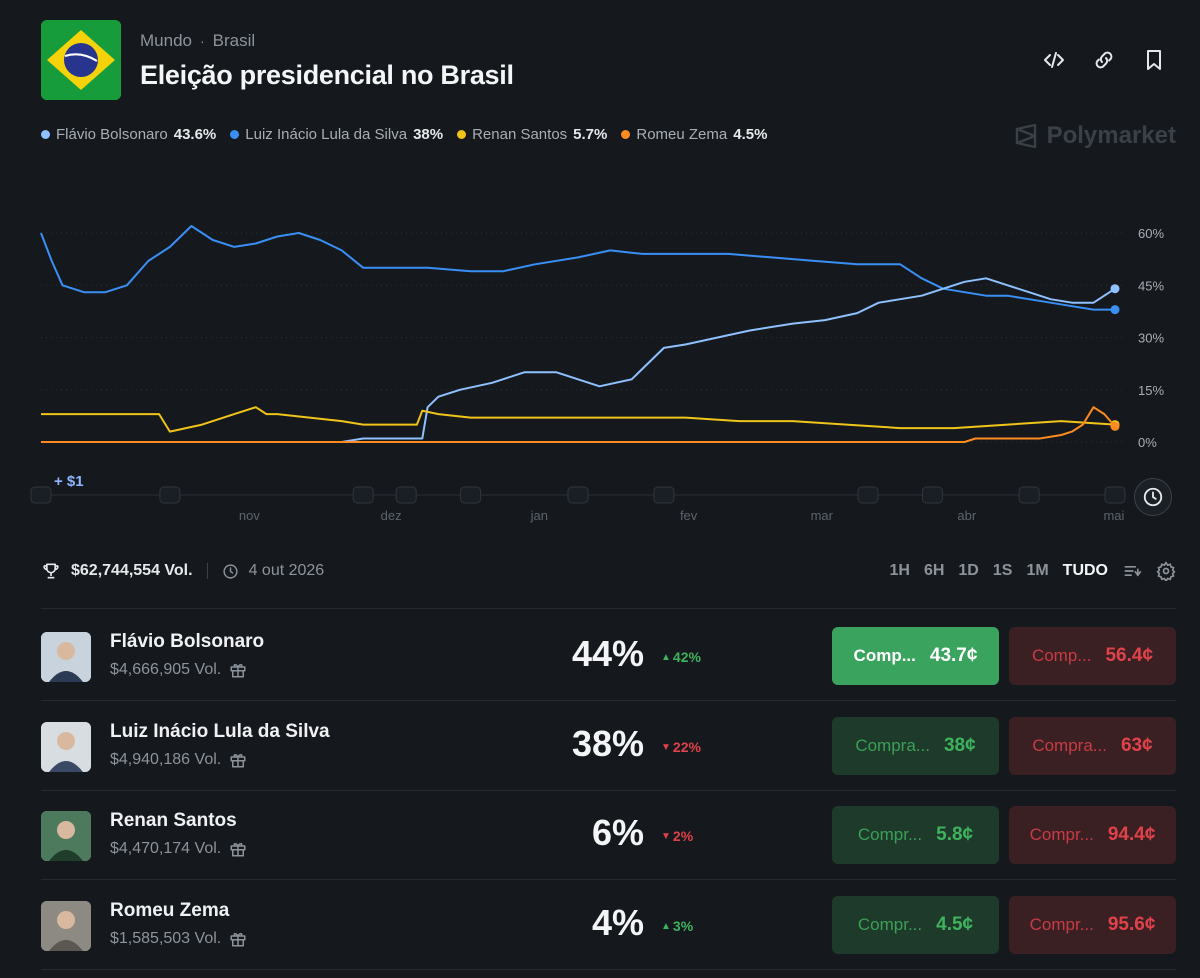 The image size is (1200, 978). Describe the element at coordinates (166, 40) in the screenshot. I see `breadcrumb-world: Mundo` at that location.